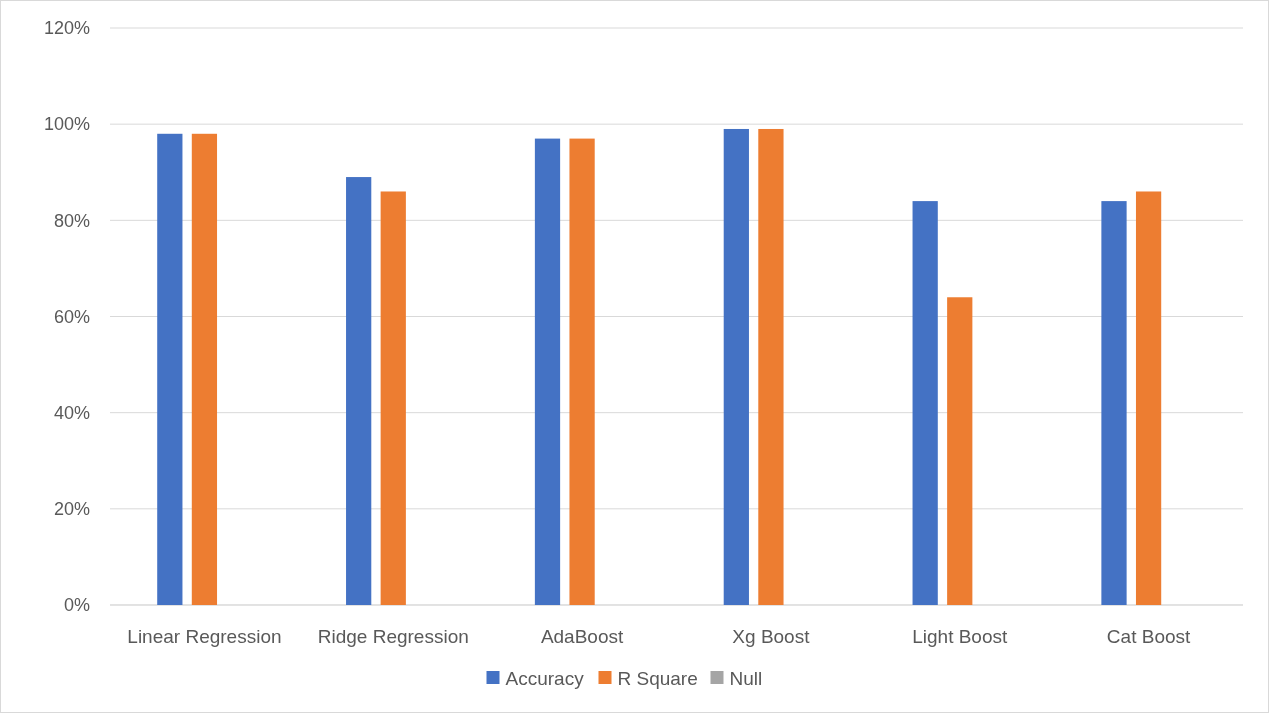 The image size is (1269, 713). Describe the element at coordinates (71, 509) in the screenshot. I see `y-tick-label: 20%` at that location.